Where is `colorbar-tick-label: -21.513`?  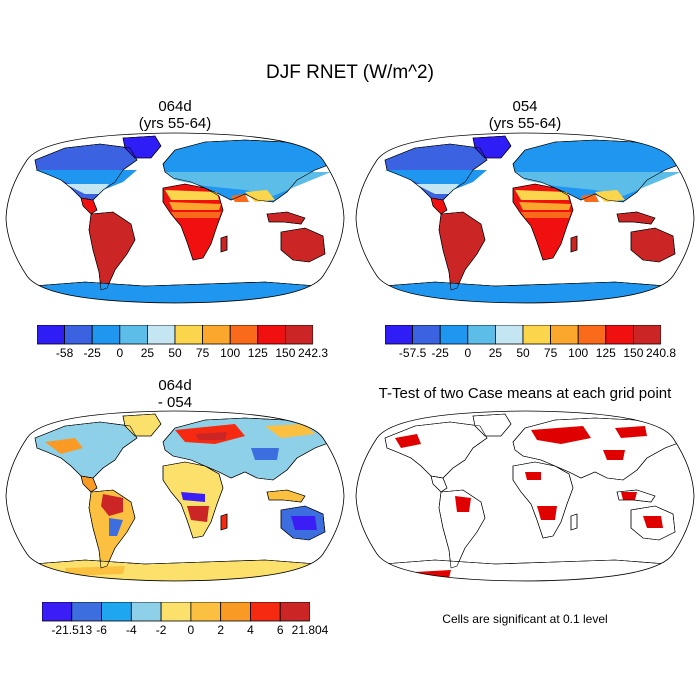
colorbar-tick-label: -21.513 is located at coordinates (72, 630).